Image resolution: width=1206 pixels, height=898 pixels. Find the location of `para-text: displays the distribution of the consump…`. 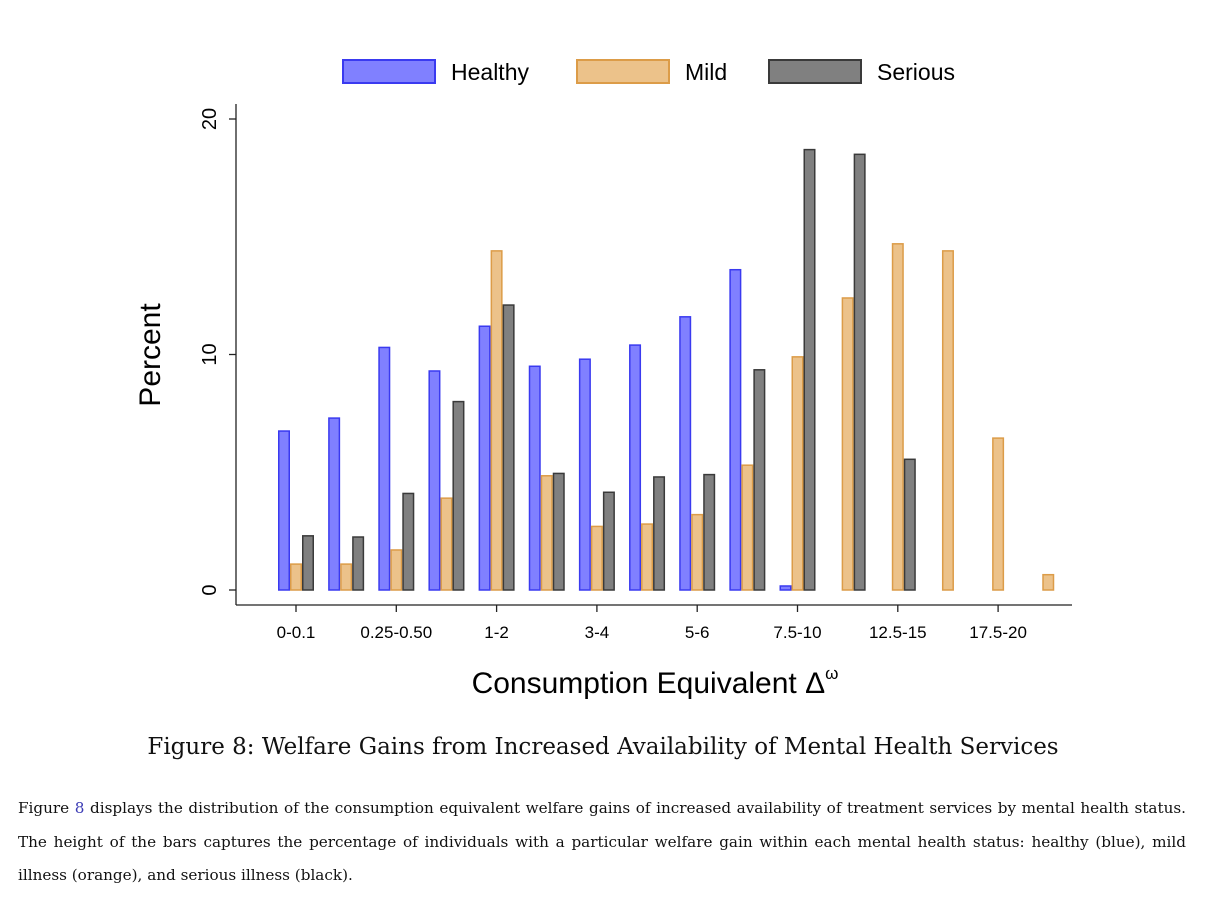

para-text: displays the distribution of the consump… is located at coordinates (602, 841).